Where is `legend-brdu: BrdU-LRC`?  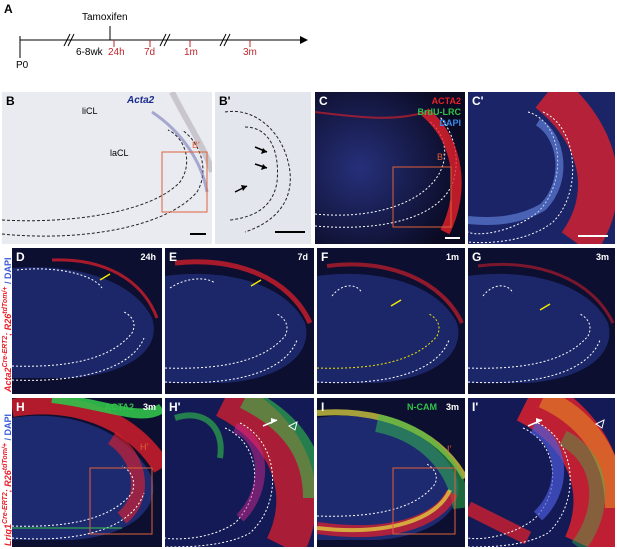
legend-brdu: BrdU-LRC is located at coordinates (439, 112).